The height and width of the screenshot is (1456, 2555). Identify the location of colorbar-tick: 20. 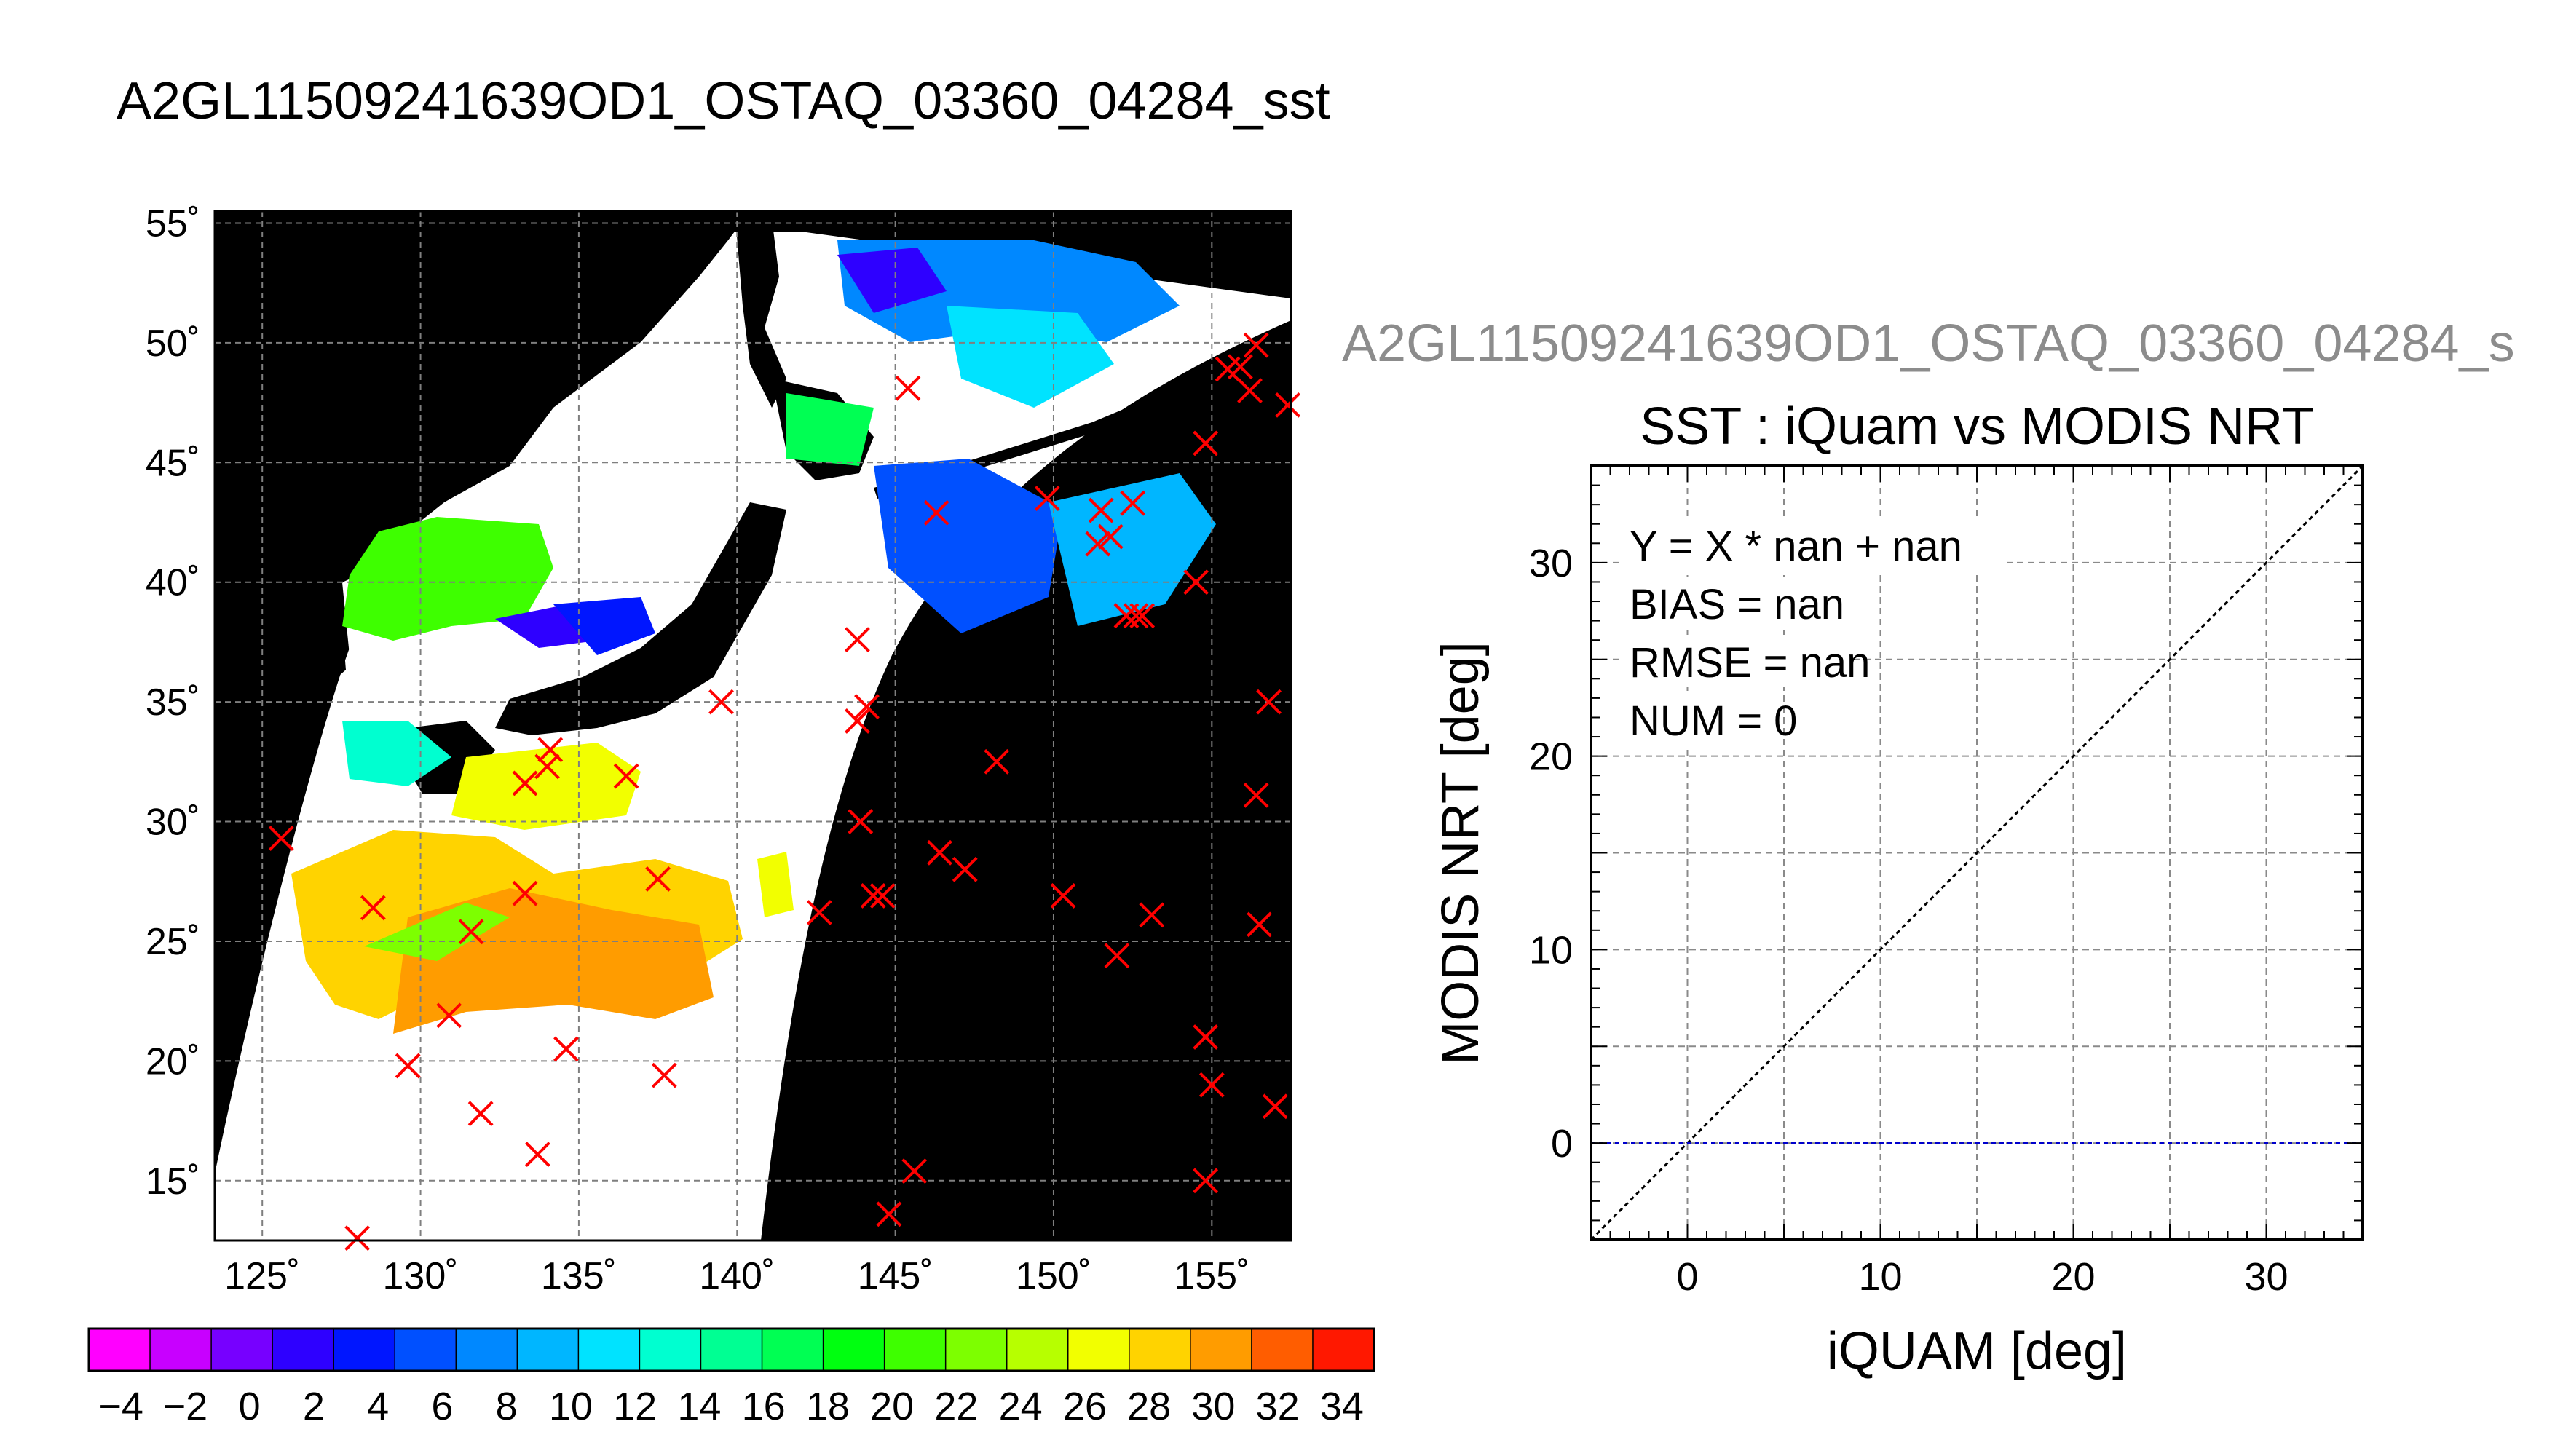
(892, 1406).